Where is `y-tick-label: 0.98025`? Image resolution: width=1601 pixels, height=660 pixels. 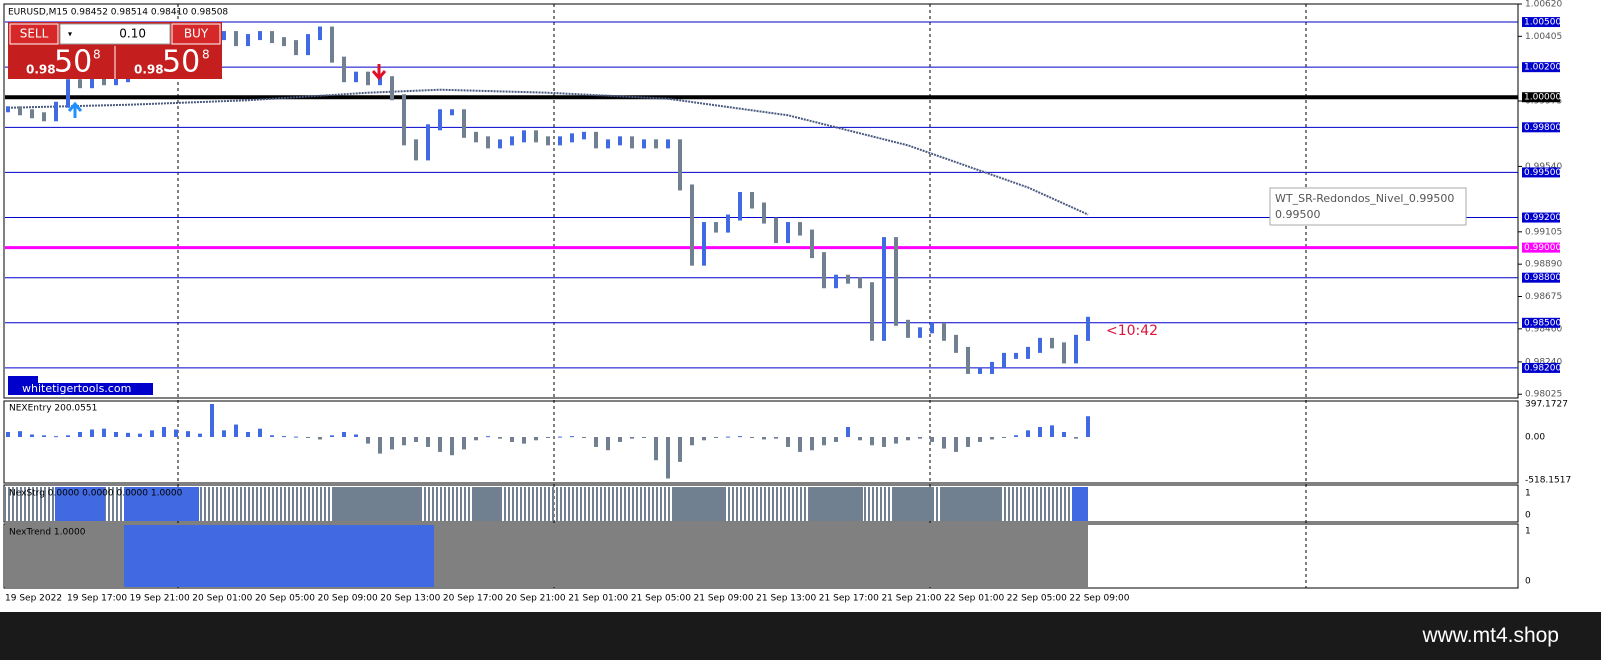 y-tick-label: 0.98025 is located at coordinates (1543, 395).